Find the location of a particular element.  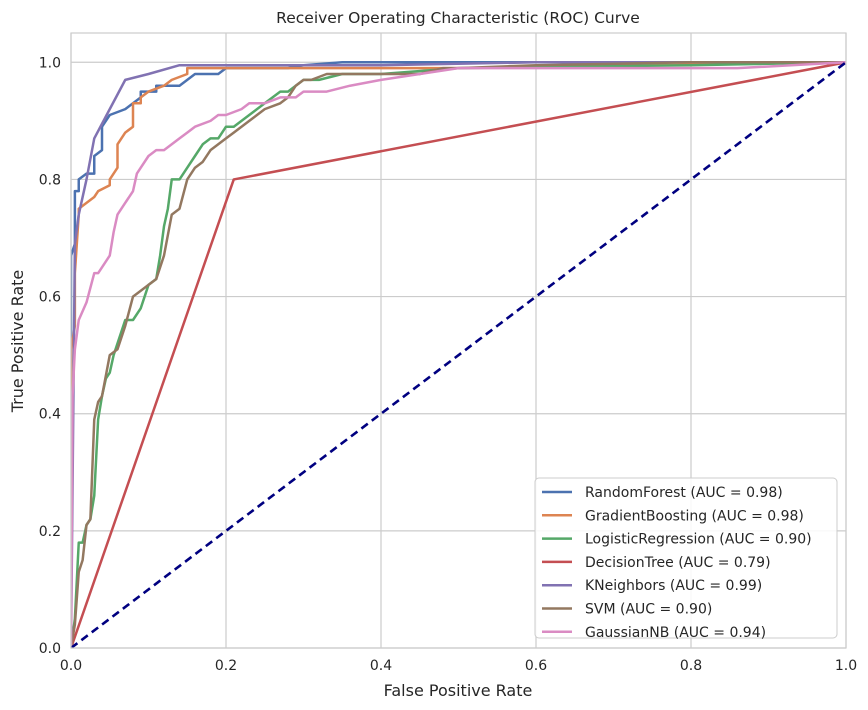

legend-label-logisticregression: LogisticRegression (AUC = 0.90) is located at coordinates (698, 540).